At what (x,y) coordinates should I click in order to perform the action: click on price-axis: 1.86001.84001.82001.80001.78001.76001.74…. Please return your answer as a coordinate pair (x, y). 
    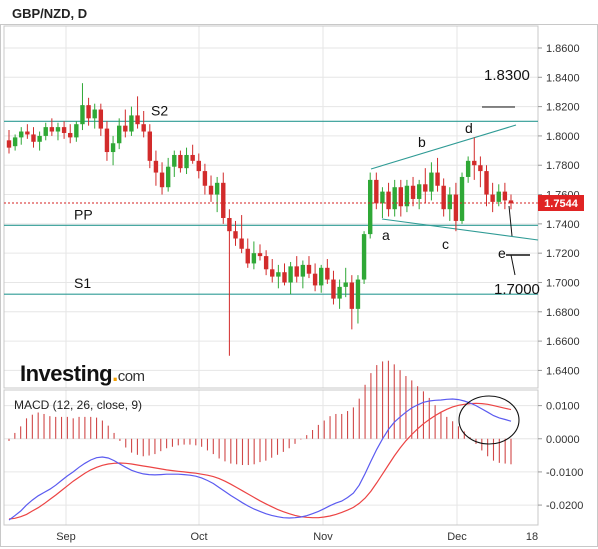
    Looking at the image, I should click on (559, 210).